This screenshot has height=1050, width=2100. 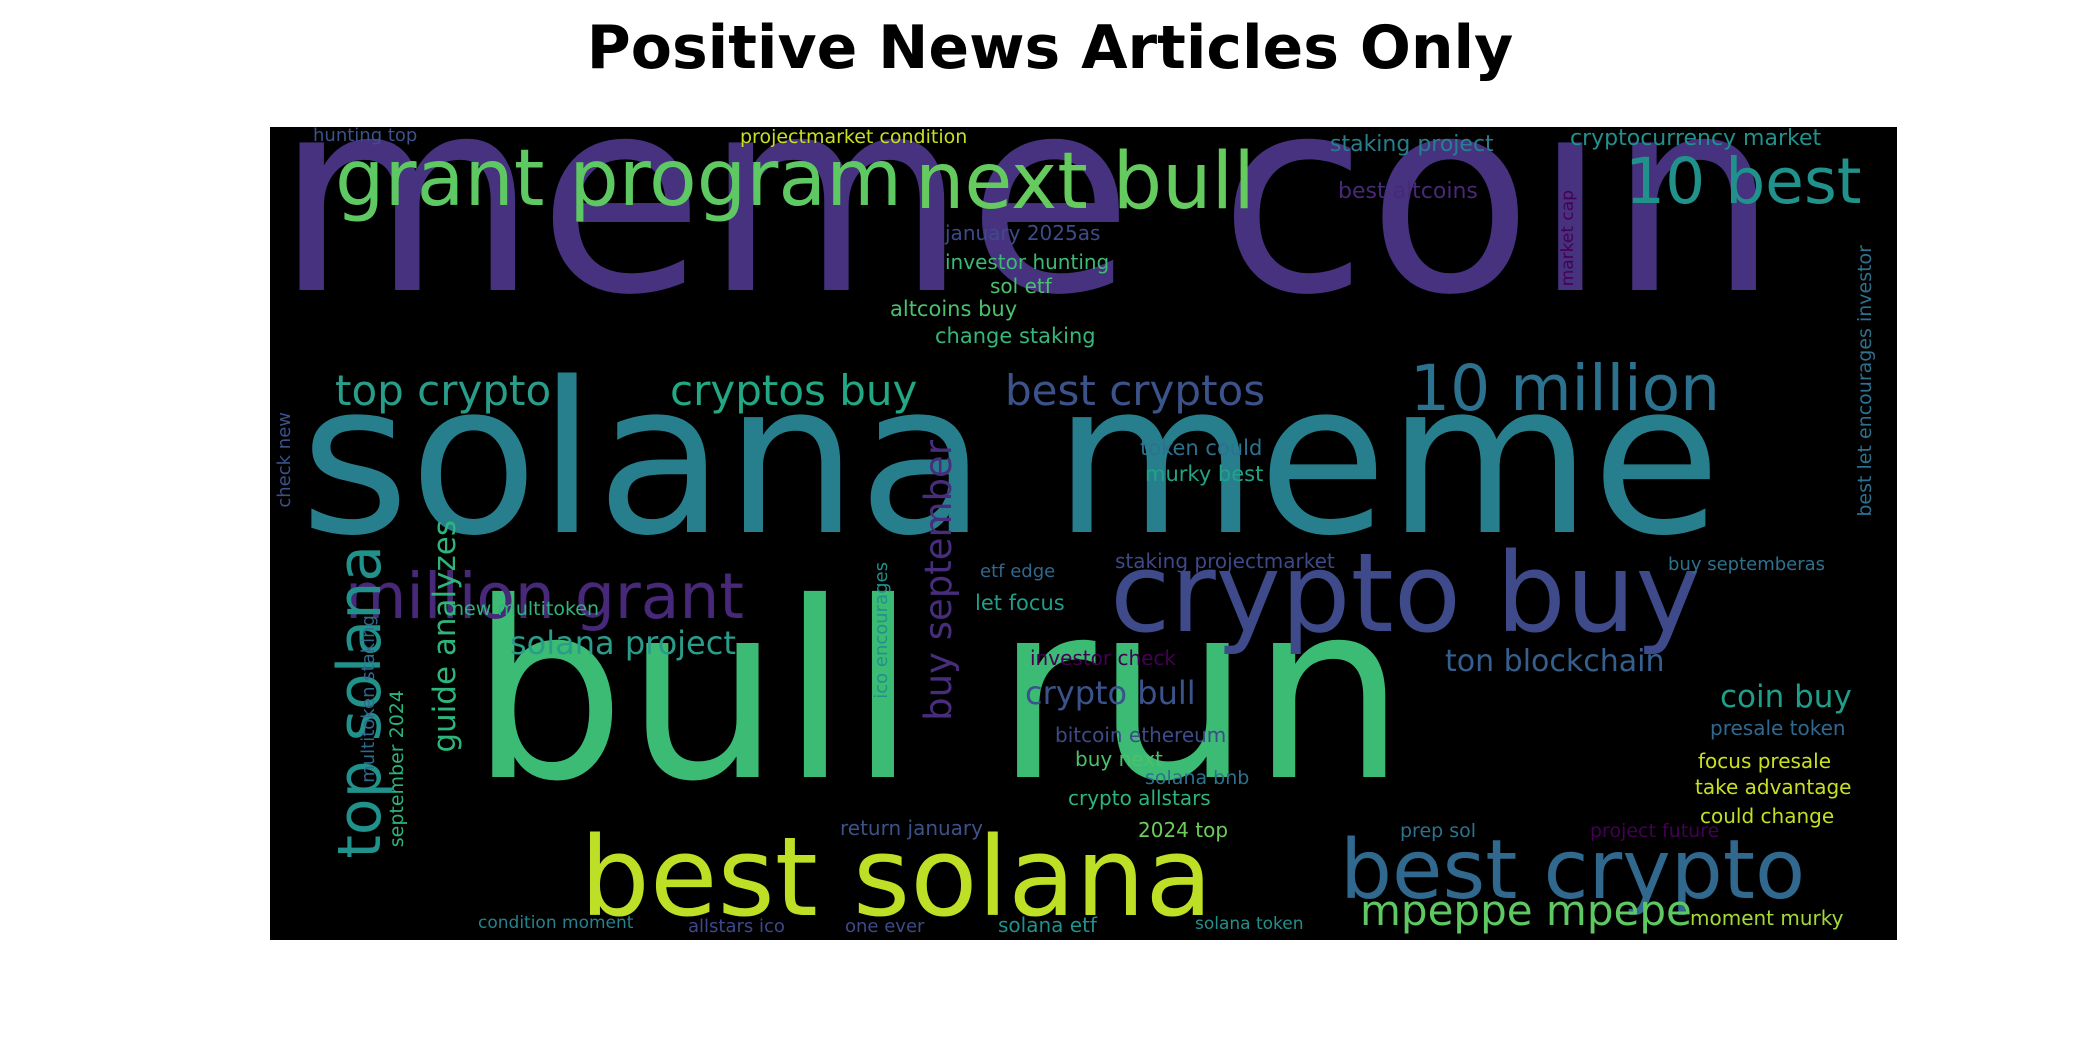 What do you see at coordinates (1526, 910) in the screenshot?
I see `word-mpeppe-mpepe: mpeppe mpepe` at bounding box center [1526, 910].